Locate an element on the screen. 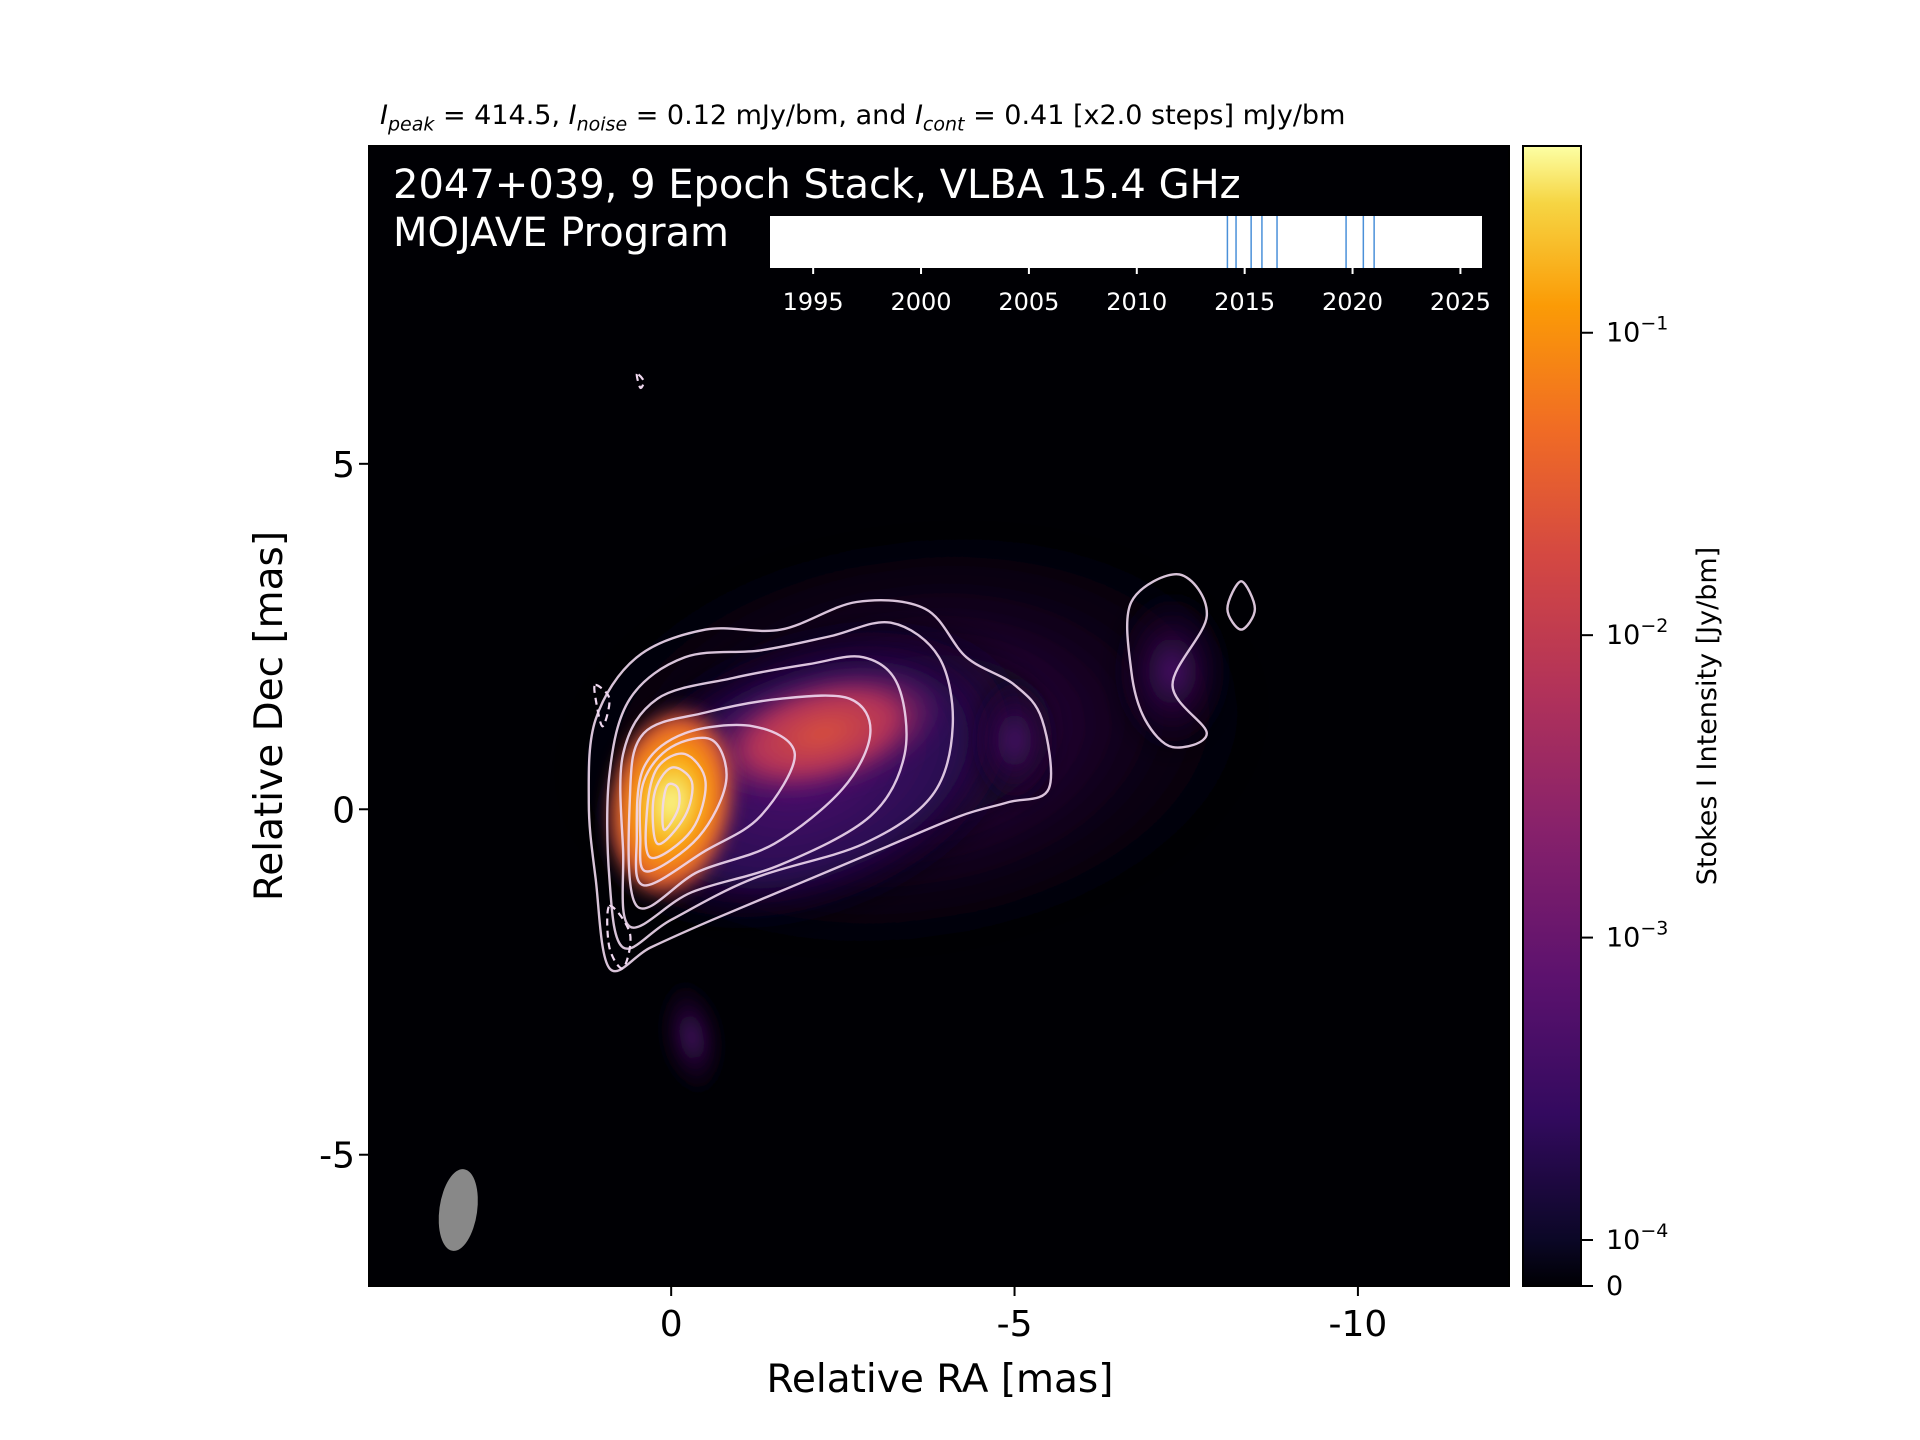 This screenshot has width=1920, height=1440. timeline-tick-label: 2015 is located at coordinates (1244, 302).